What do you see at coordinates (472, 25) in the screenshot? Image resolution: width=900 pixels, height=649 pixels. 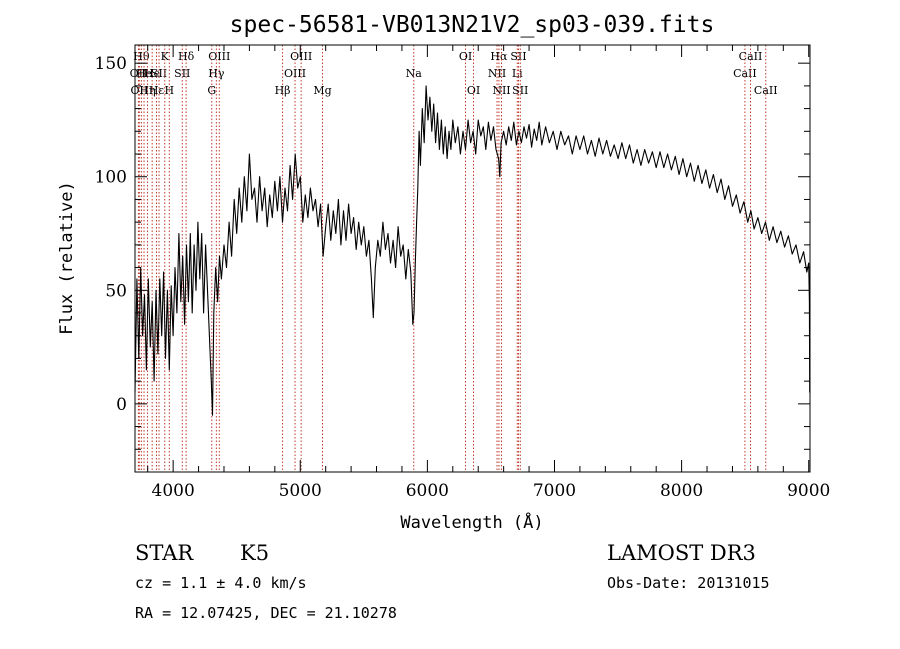 I see `chart-title: spec-56581-VB013N21V2_sp03-039.fits` at bounding box center [472, 25].